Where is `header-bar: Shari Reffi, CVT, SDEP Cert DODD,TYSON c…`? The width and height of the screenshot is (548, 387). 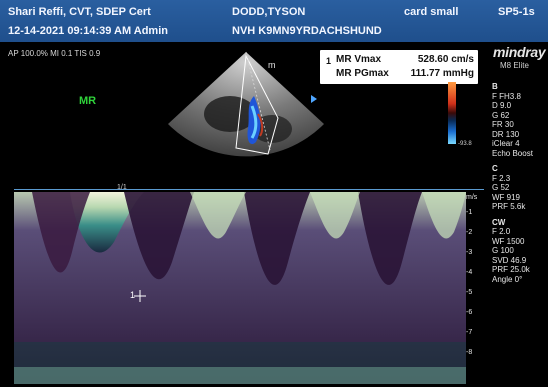
header-bar: Shari Reffi, CVT, SDEP Cert DODD,TYSON c… is located at coordinates (274, 21).